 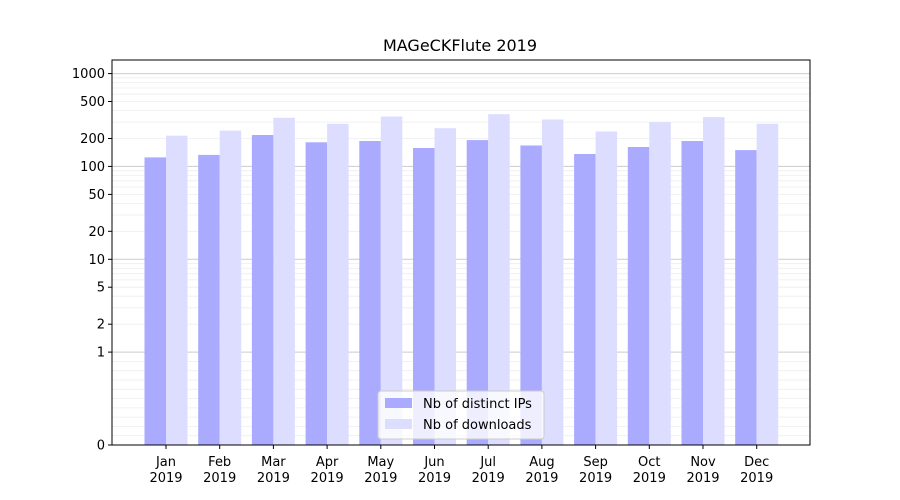 What do you see at coordinates (209, 299) in the screenshot?
I see `bar-distinct-ips-feb` at bounding box center [209, 299].